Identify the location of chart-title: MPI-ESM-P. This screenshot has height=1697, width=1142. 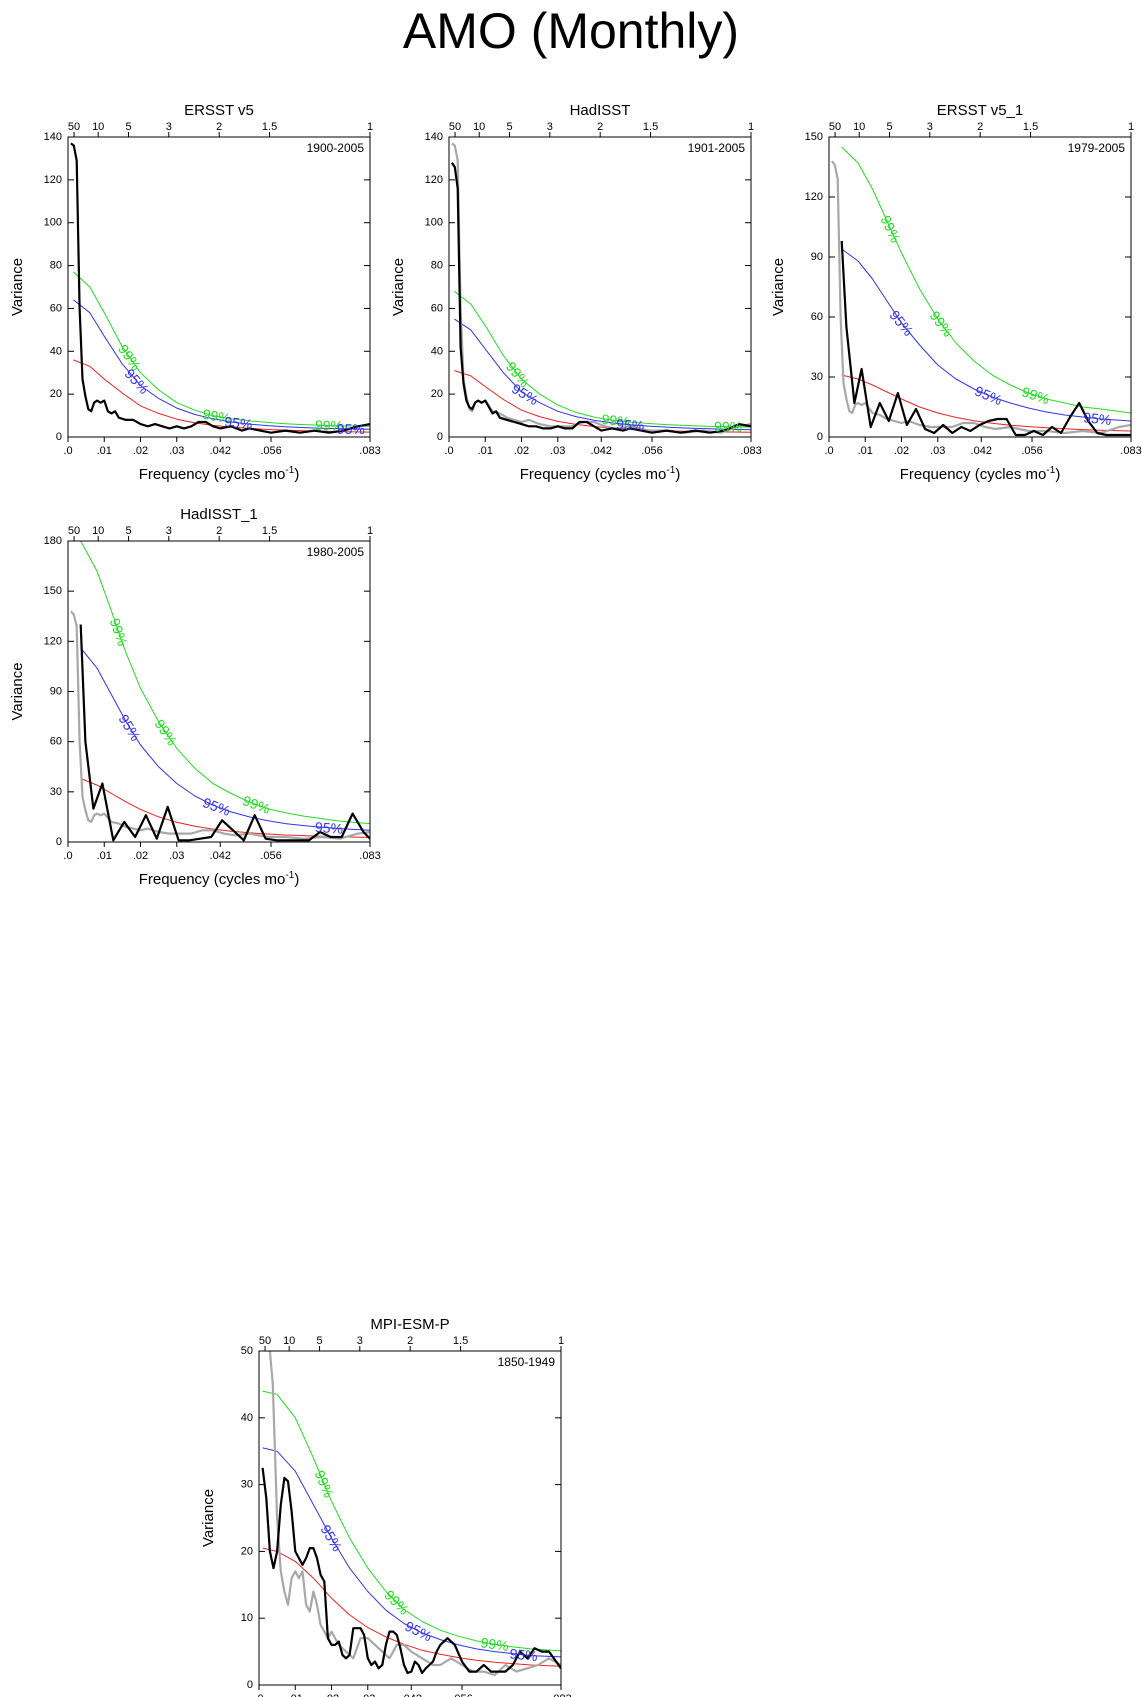
(409, 1324).